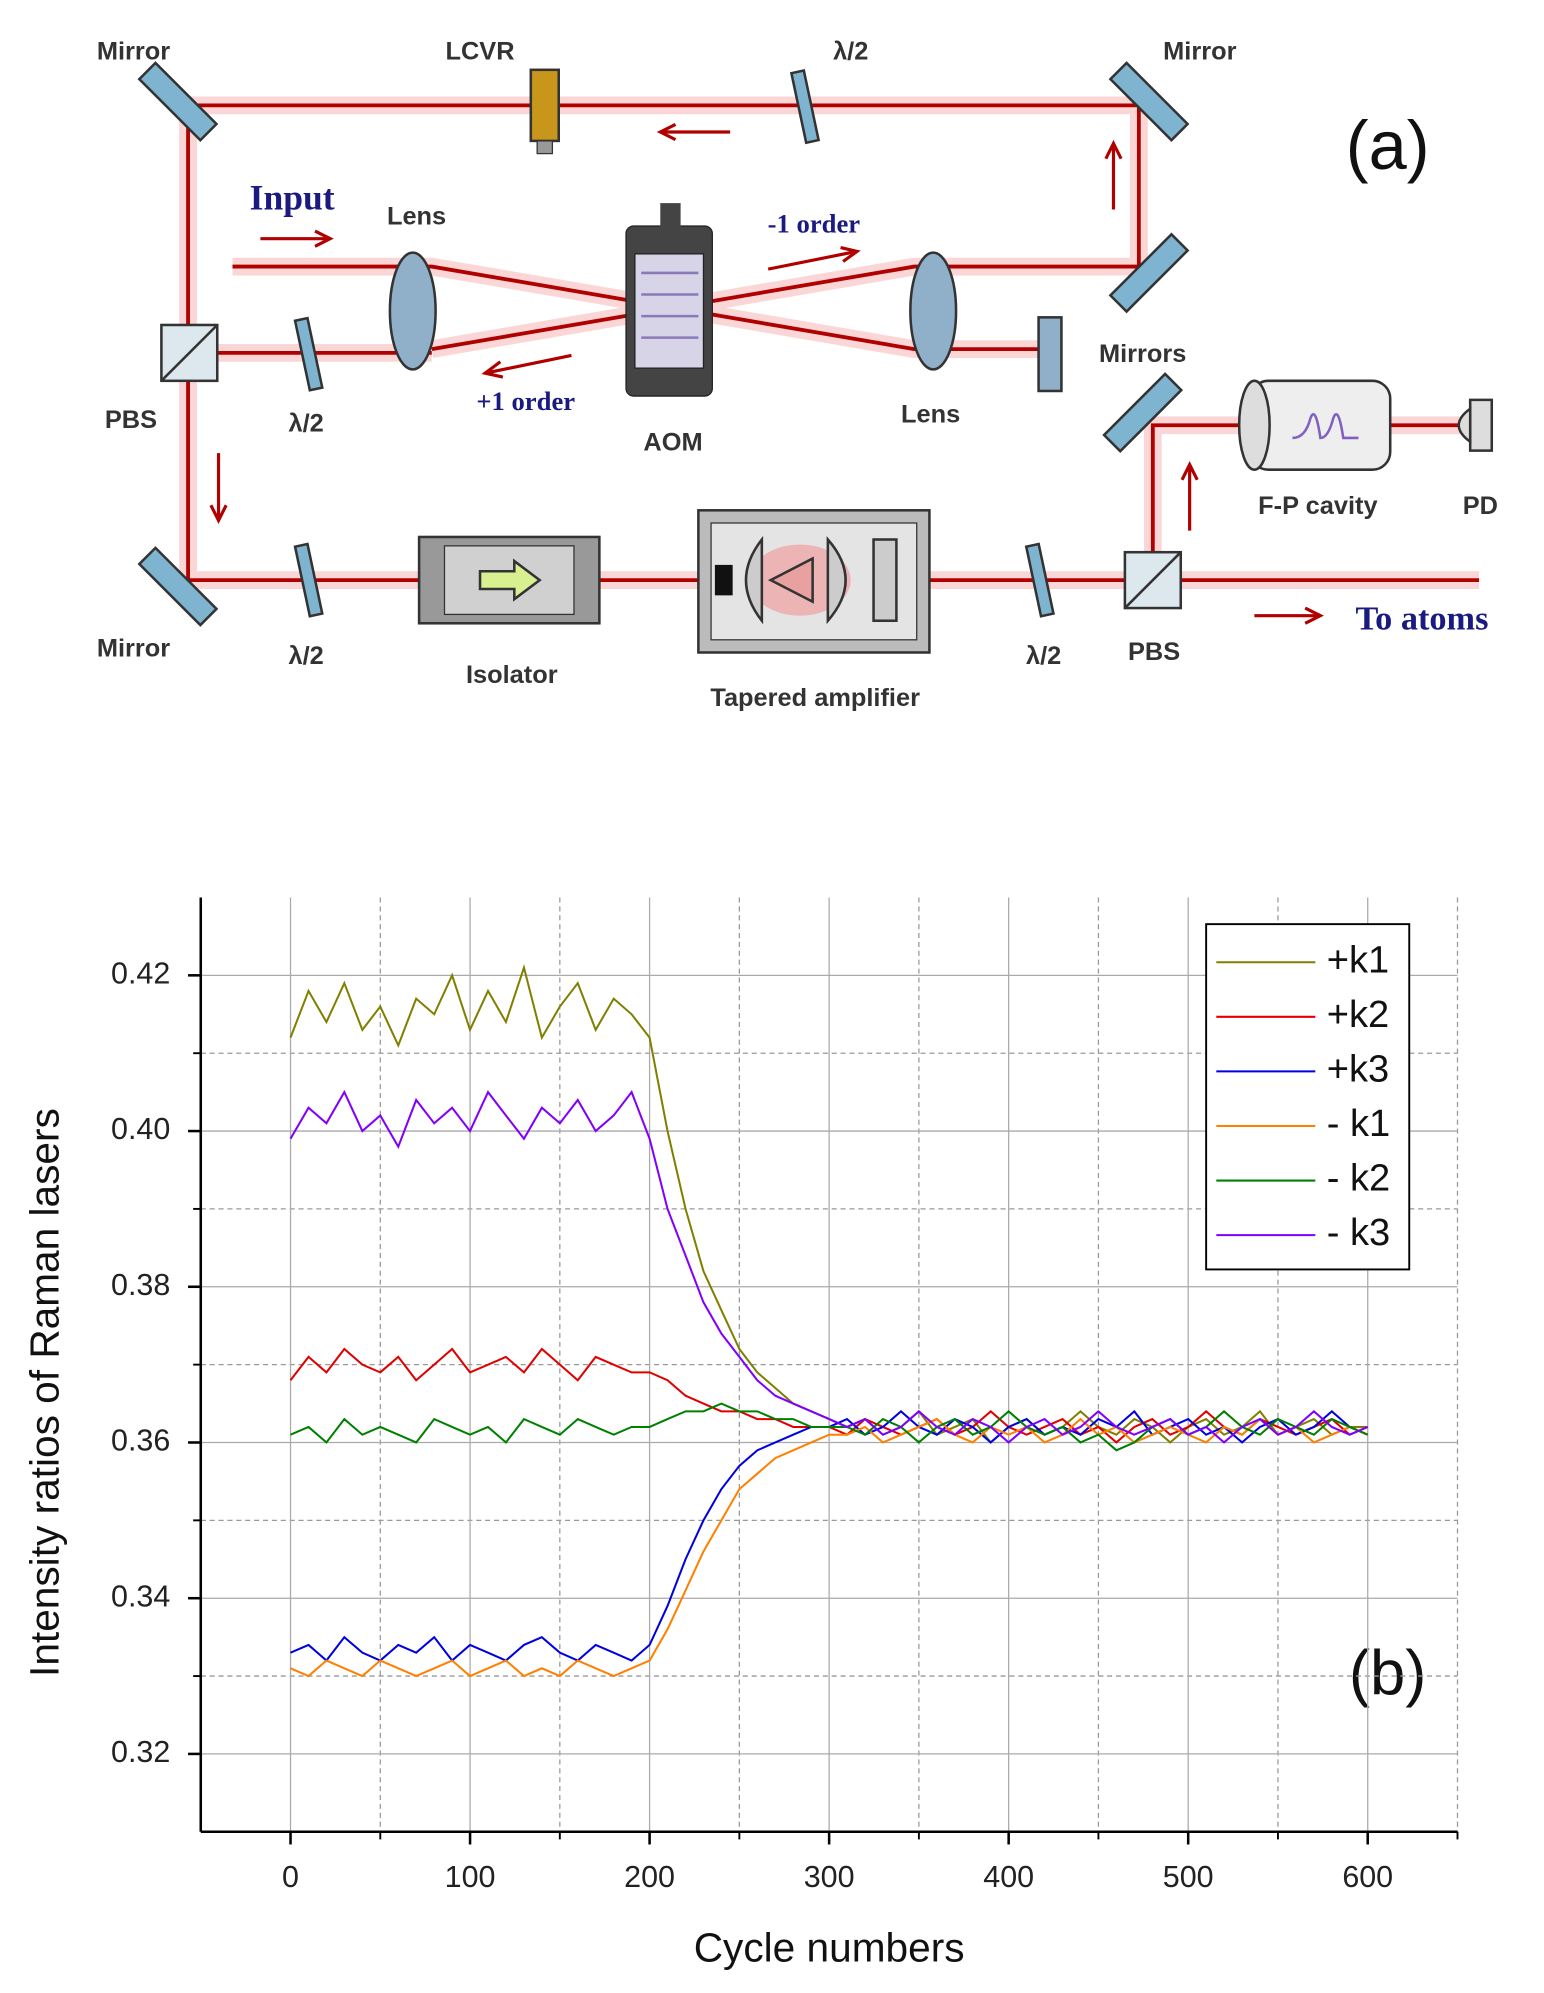 The width and height of the screenshot is (1544, 1993). What do you see at coordinates (470, 1877) in the screenshot?
I see `x-tick-label: 100` at bounding box center [470, 1877].